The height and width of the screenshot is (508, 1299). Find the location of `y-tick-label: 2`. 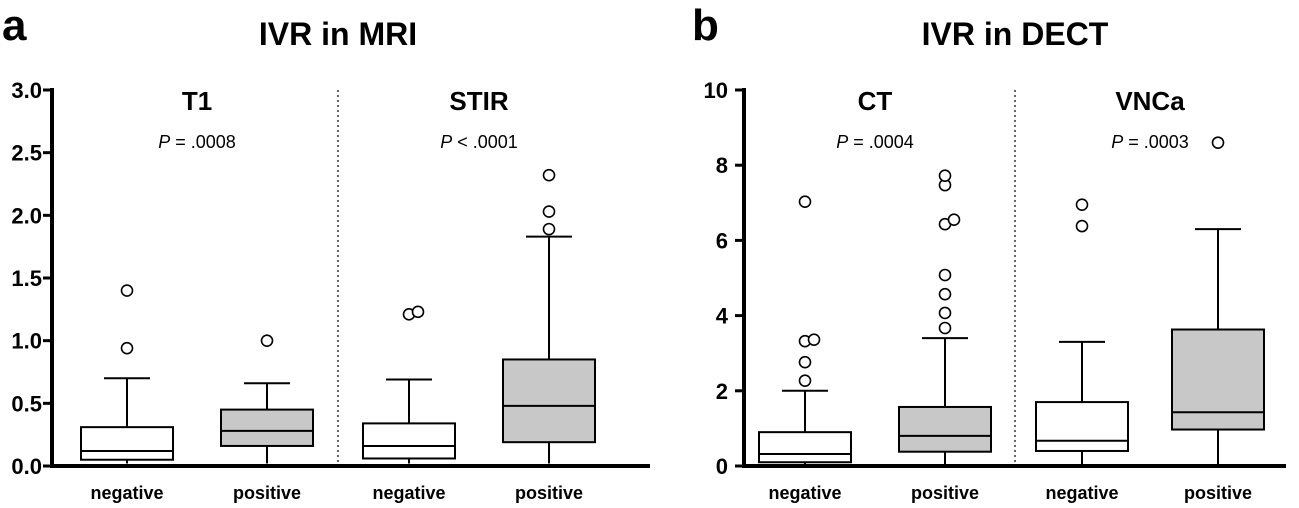

y-tick-label: 2 is located at coordinates (722, 391).